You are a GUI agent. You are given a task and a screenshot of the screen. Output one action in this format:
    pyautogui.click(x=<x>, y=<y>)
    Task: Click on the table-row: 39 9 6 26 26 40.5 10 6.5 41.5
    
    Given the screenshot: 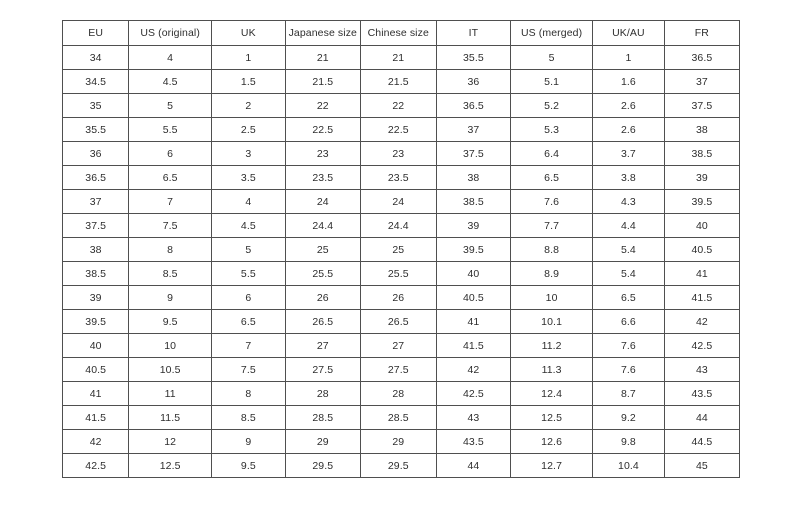 What is the action you would take?
    pyautogui.click(x=401, y=297)
    